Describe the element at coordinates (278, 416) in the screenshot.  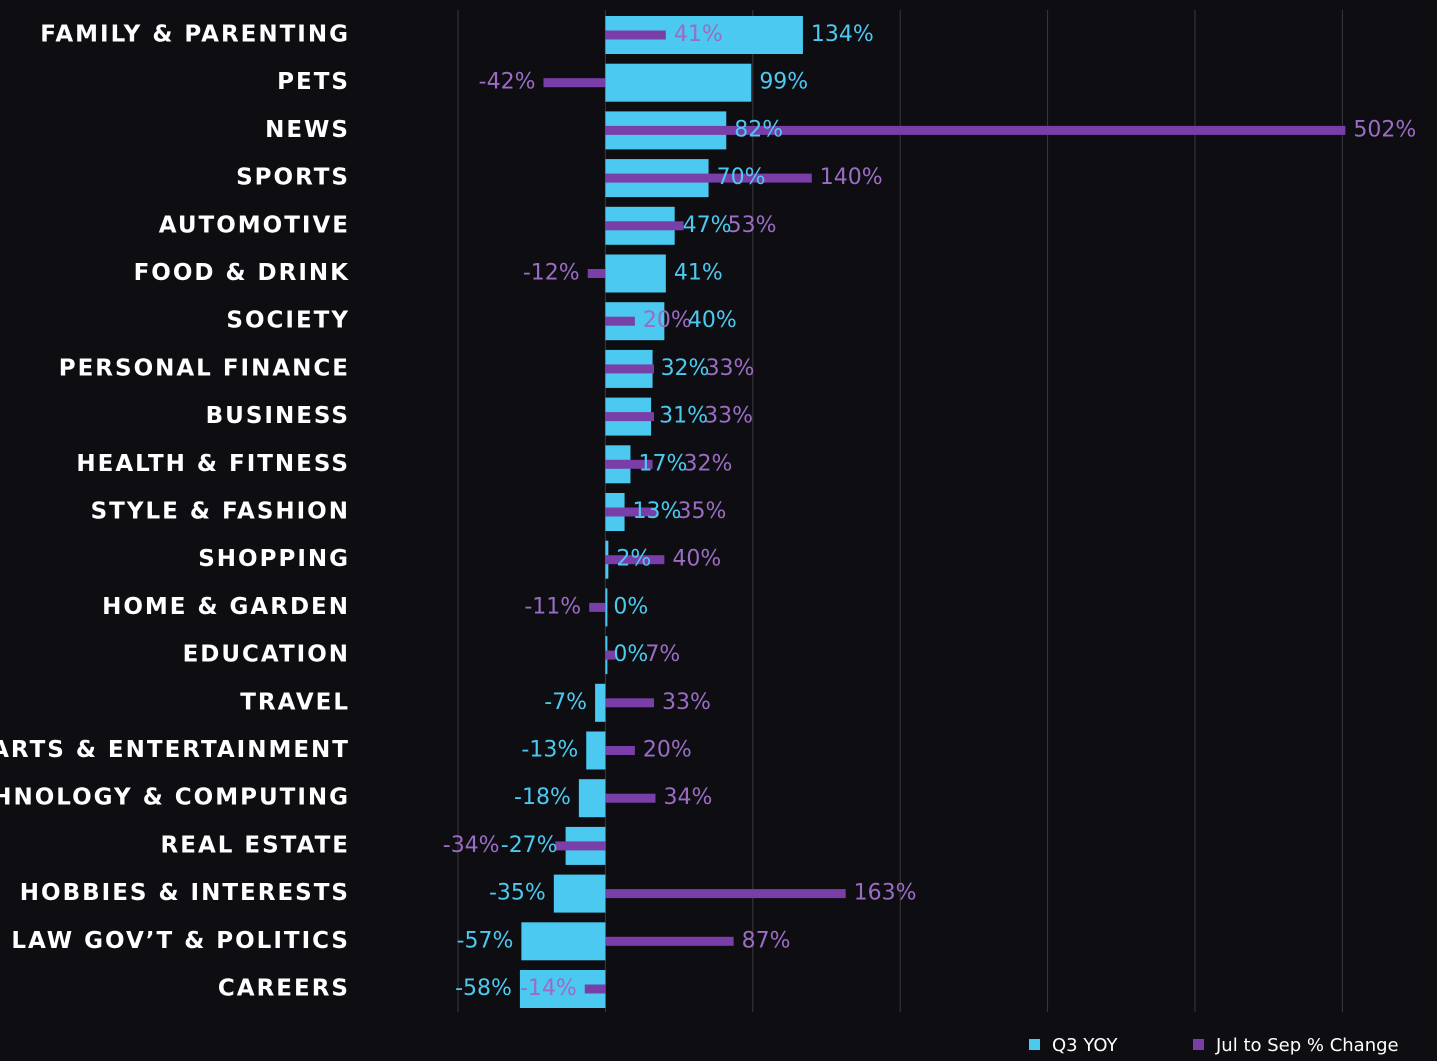
I see `category-label: BUSINESS` at that location.